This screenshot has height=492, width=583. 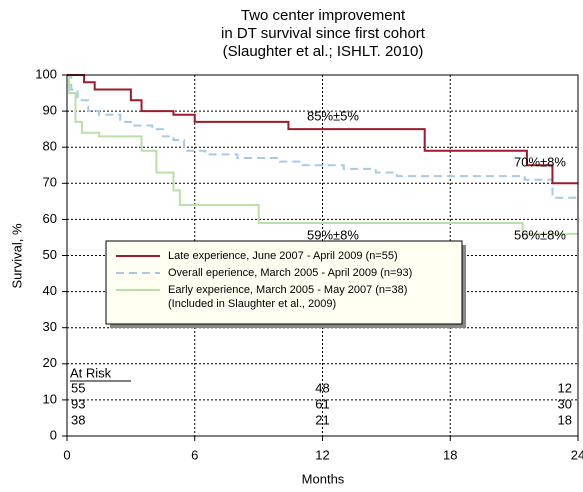 I want to click on annotation: 70%±8%, so click(x=540, y=161).